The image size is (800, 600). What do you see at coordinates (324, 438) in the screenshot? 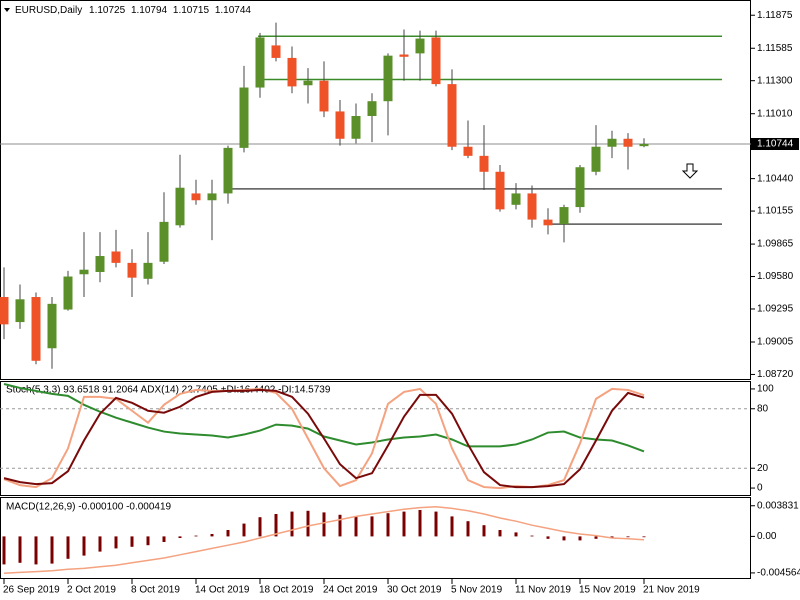
I see `indicator-line` at bounding box center [324, 438].